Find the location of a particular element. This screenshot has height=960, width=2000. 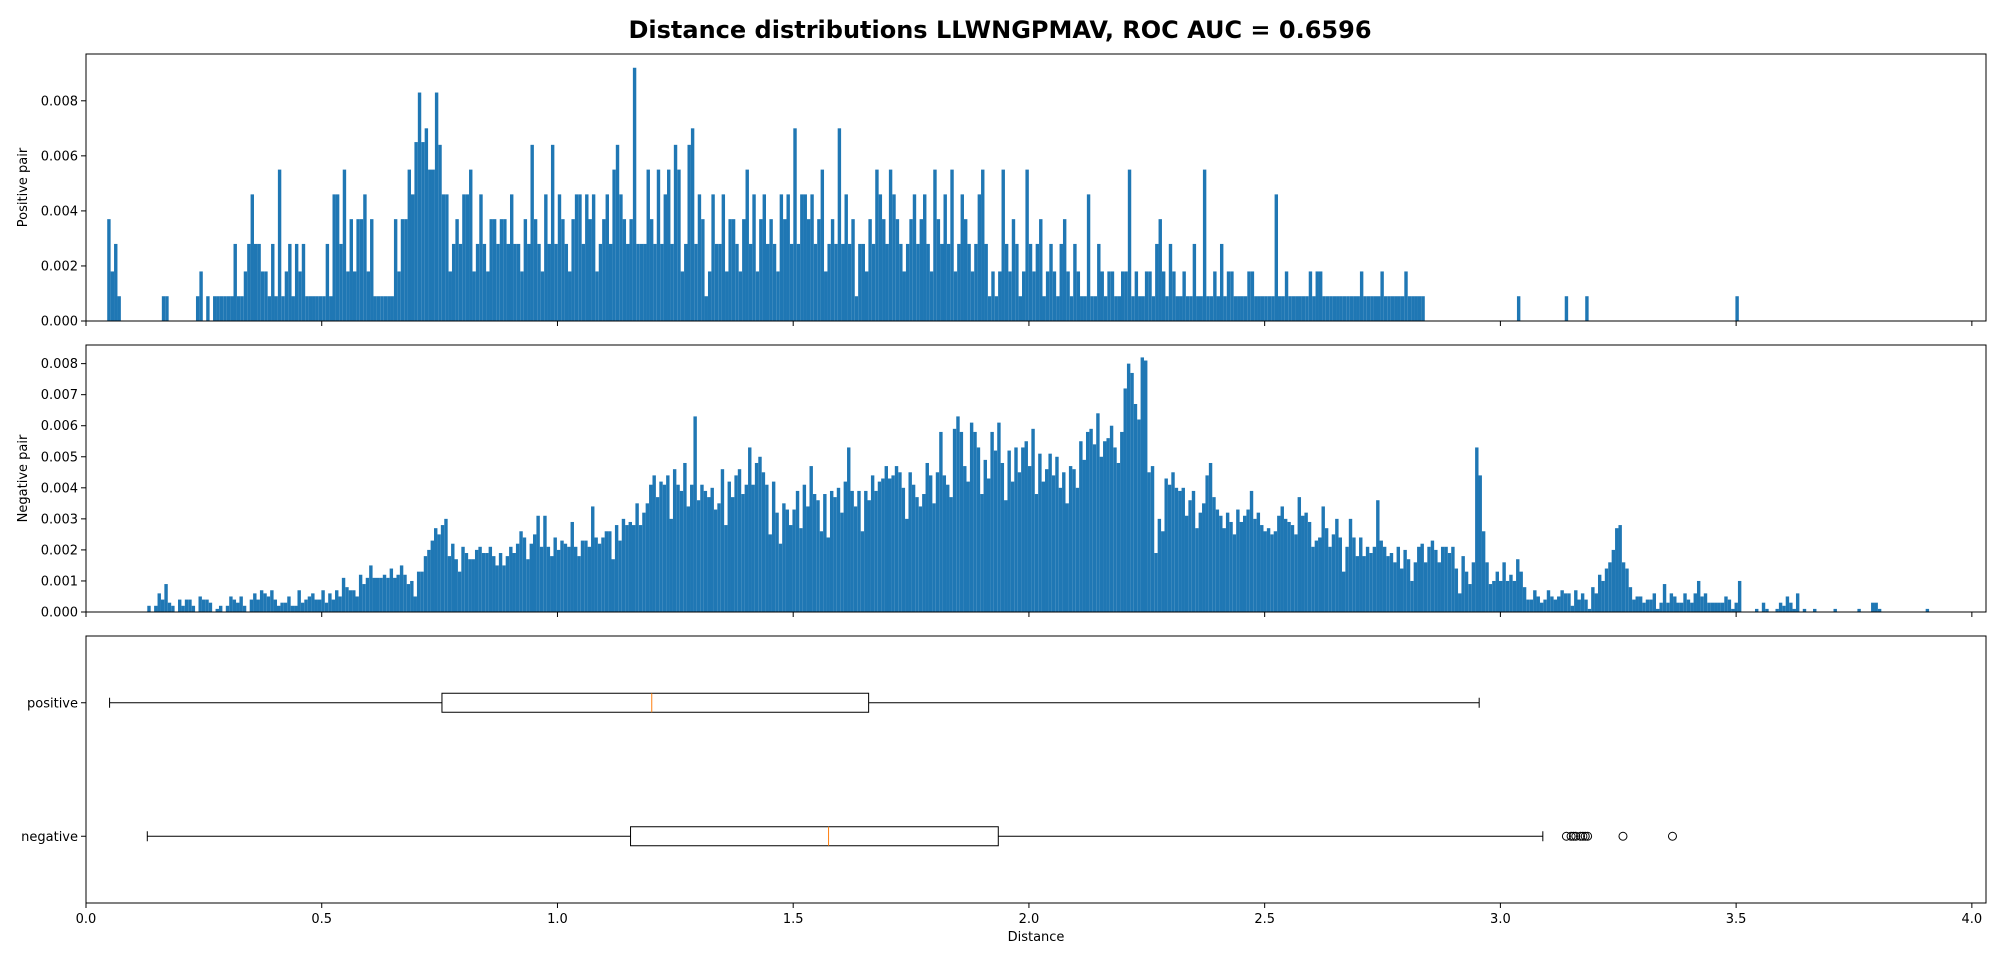

y-tick-label: 0.006 is located at coordinates (59, 156).